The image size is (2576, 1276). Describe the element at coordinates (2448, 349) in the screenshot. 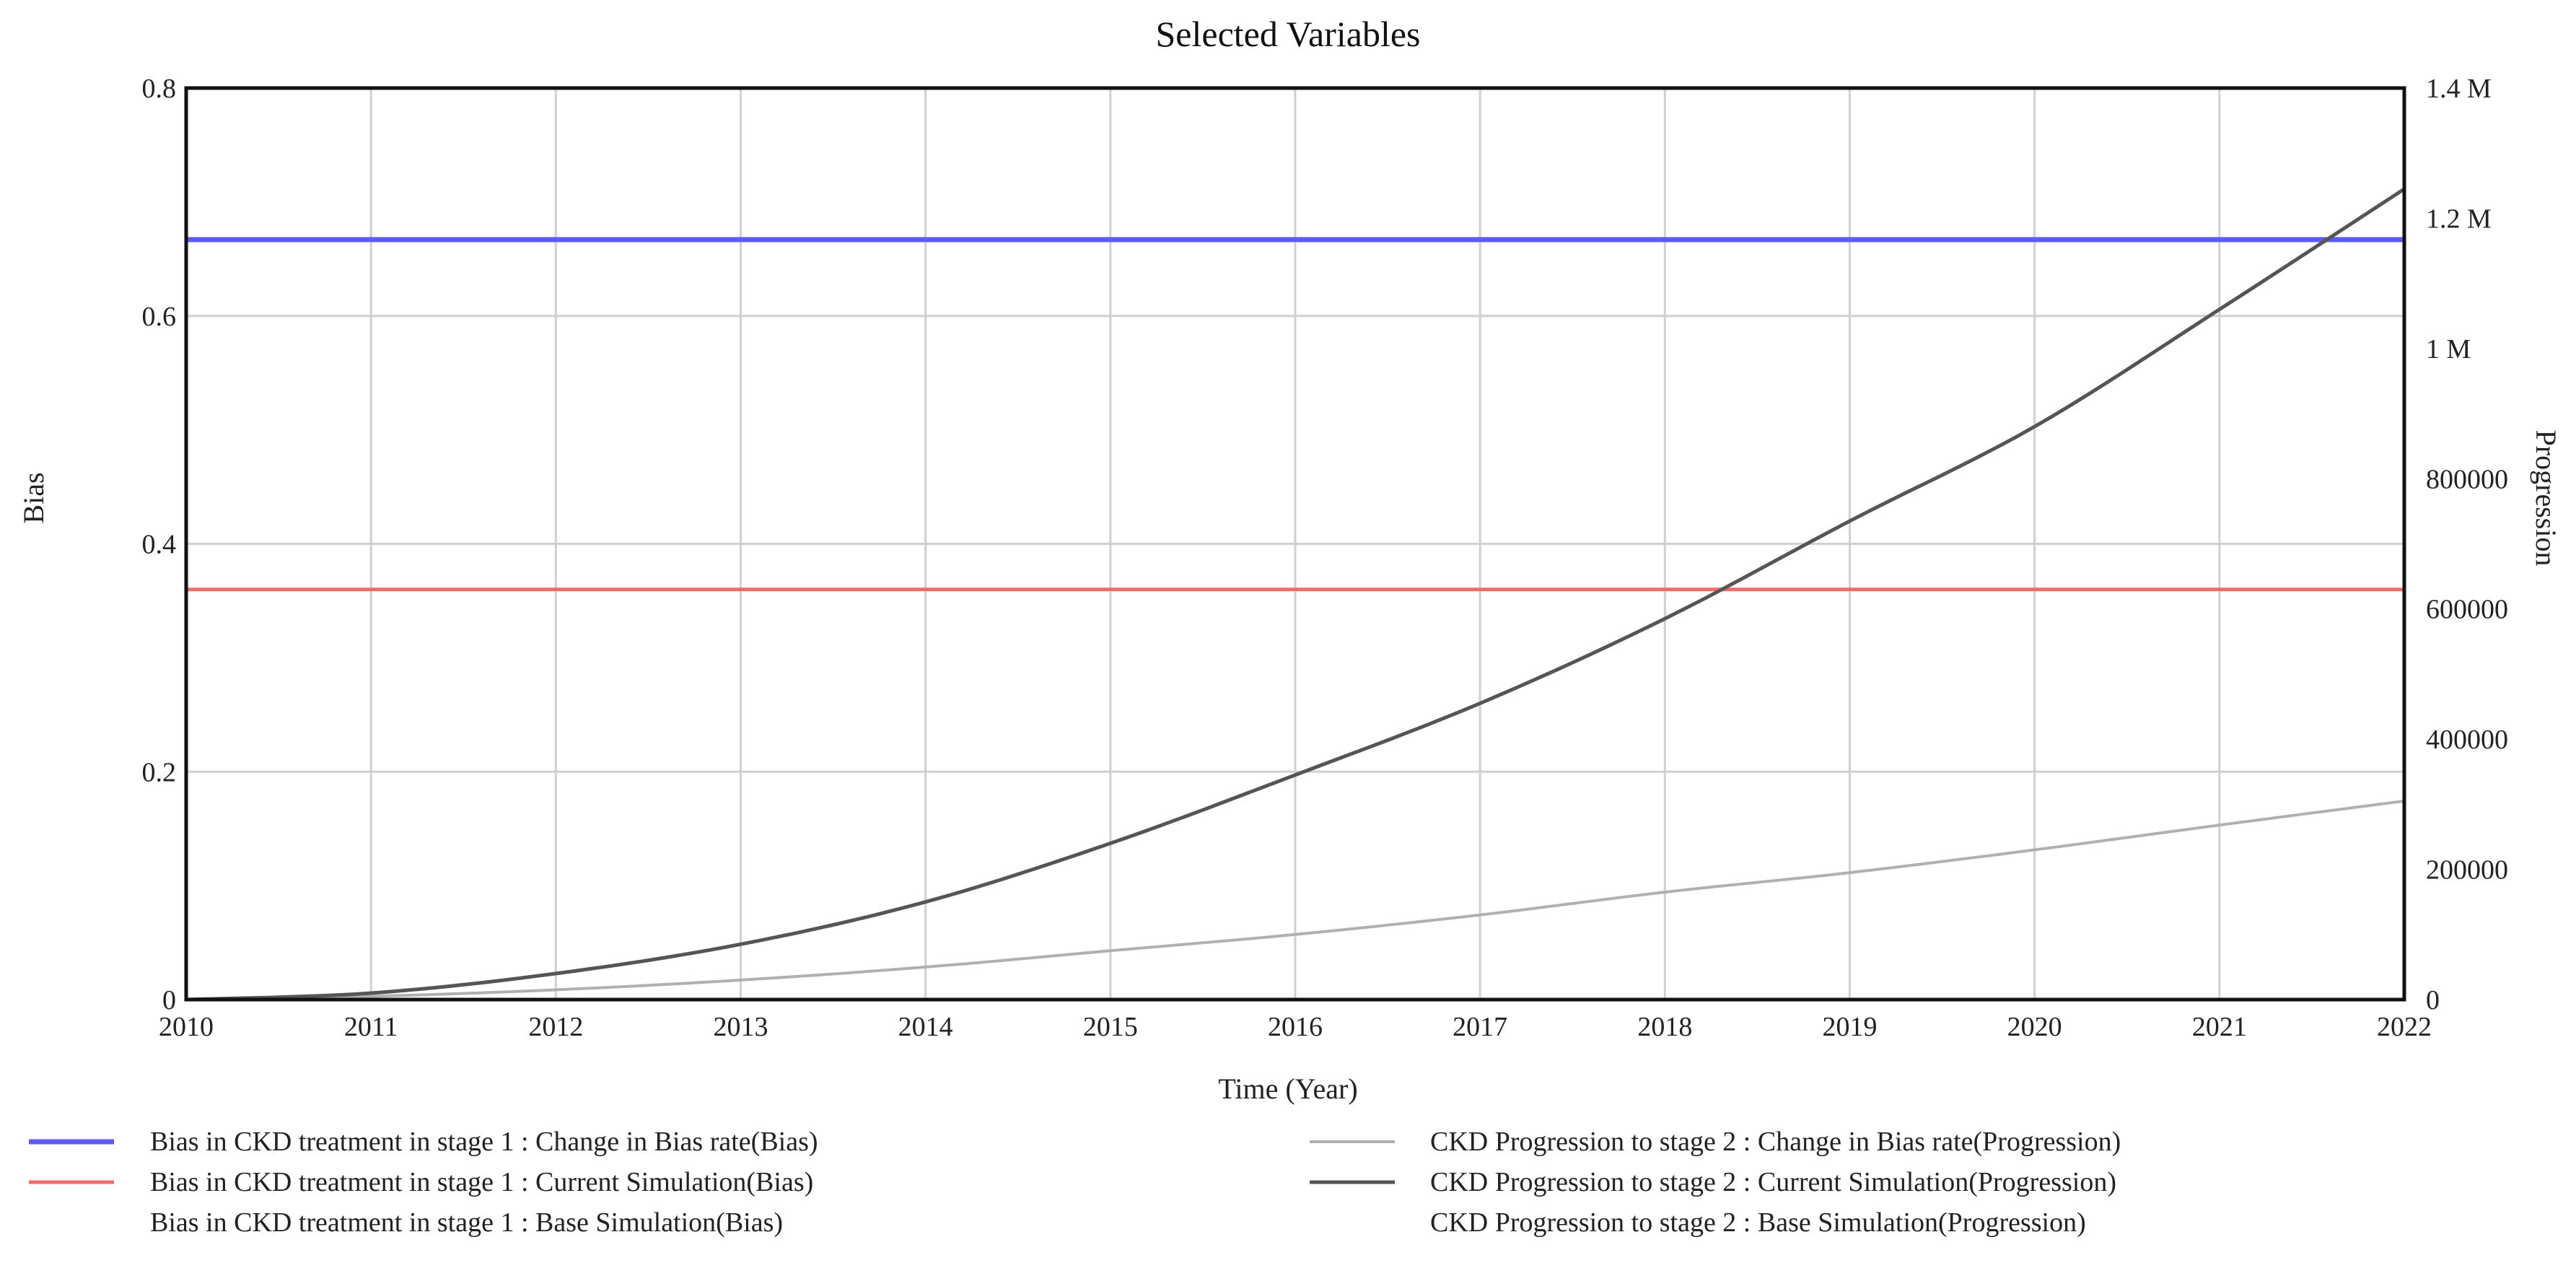

I see `y-right-tick-label: 1 M` at that location.